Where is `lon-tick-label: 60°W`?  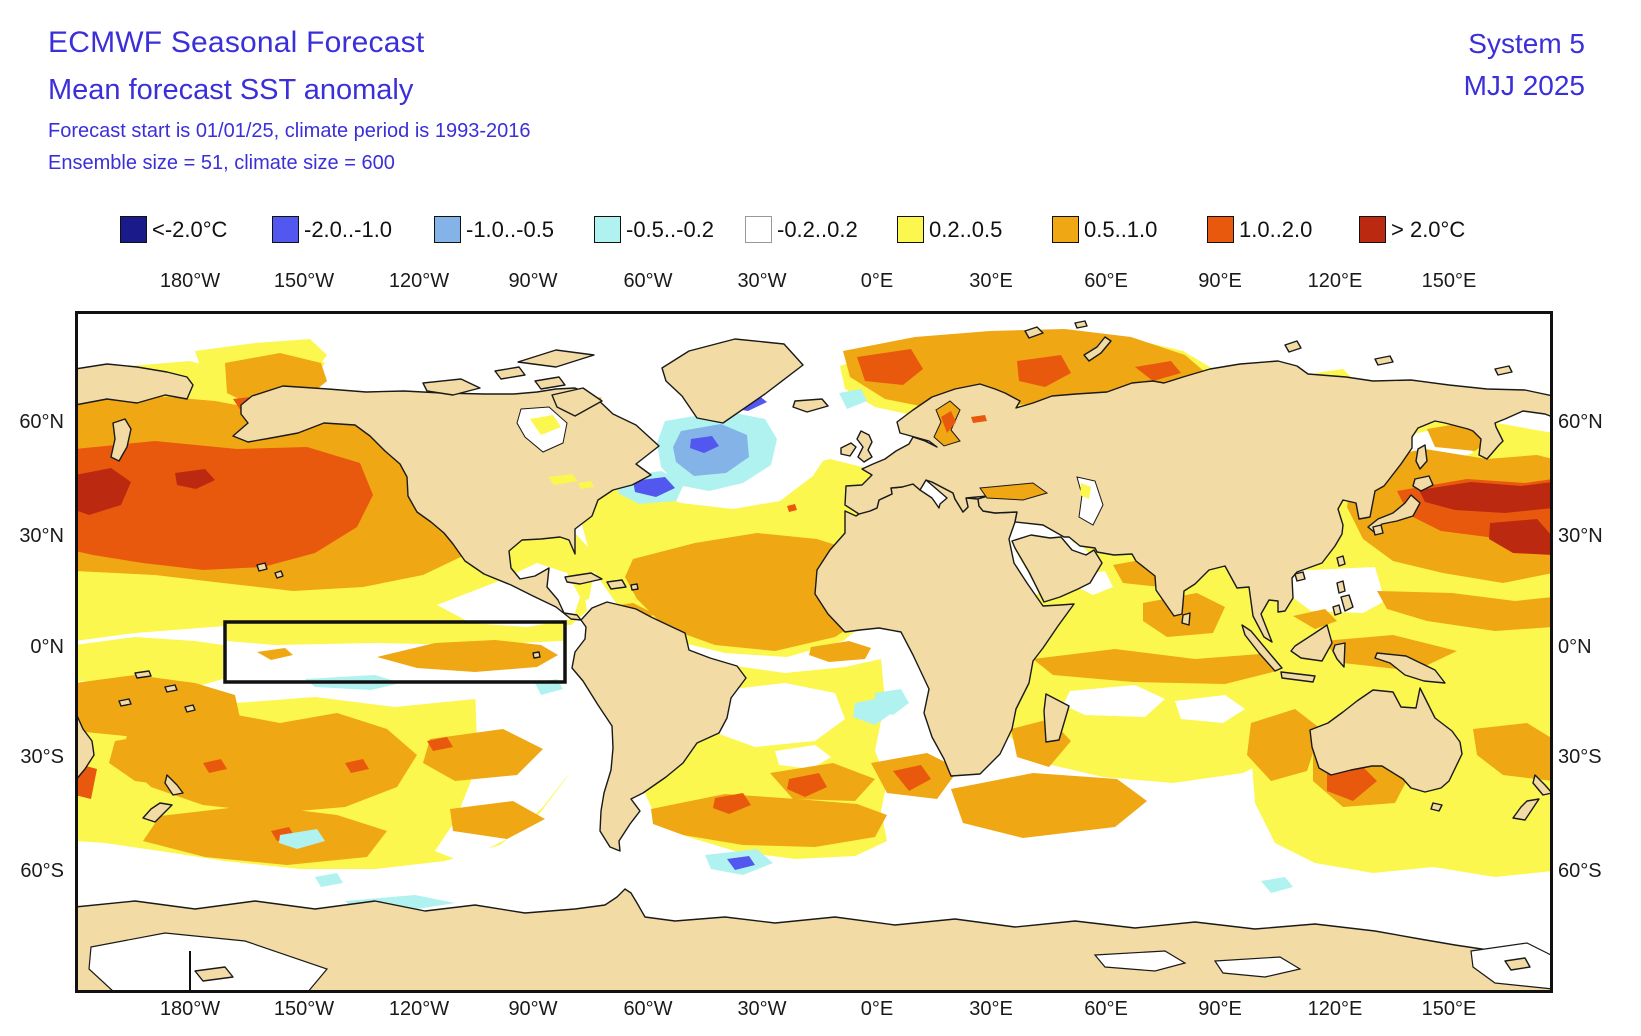 lon-tick-label: 60°W is located at coordinates (648, 1009).